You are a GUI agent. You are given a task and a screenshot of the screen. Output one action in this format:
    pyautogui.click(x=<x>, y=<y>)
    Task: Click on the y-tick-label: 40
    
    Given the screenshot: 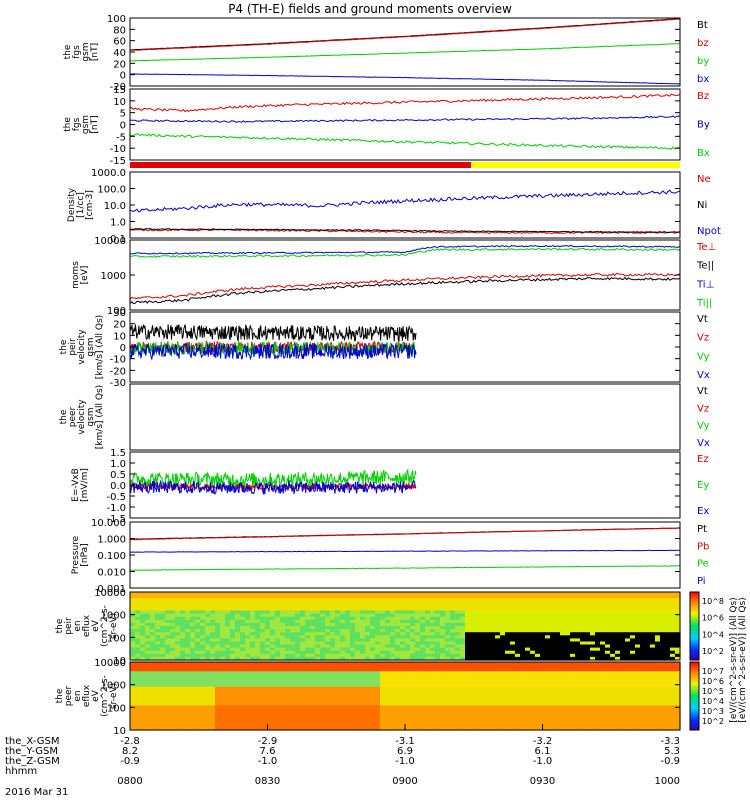 What is the action you would take?
    pyautogui.click(x=119, y=53)
    